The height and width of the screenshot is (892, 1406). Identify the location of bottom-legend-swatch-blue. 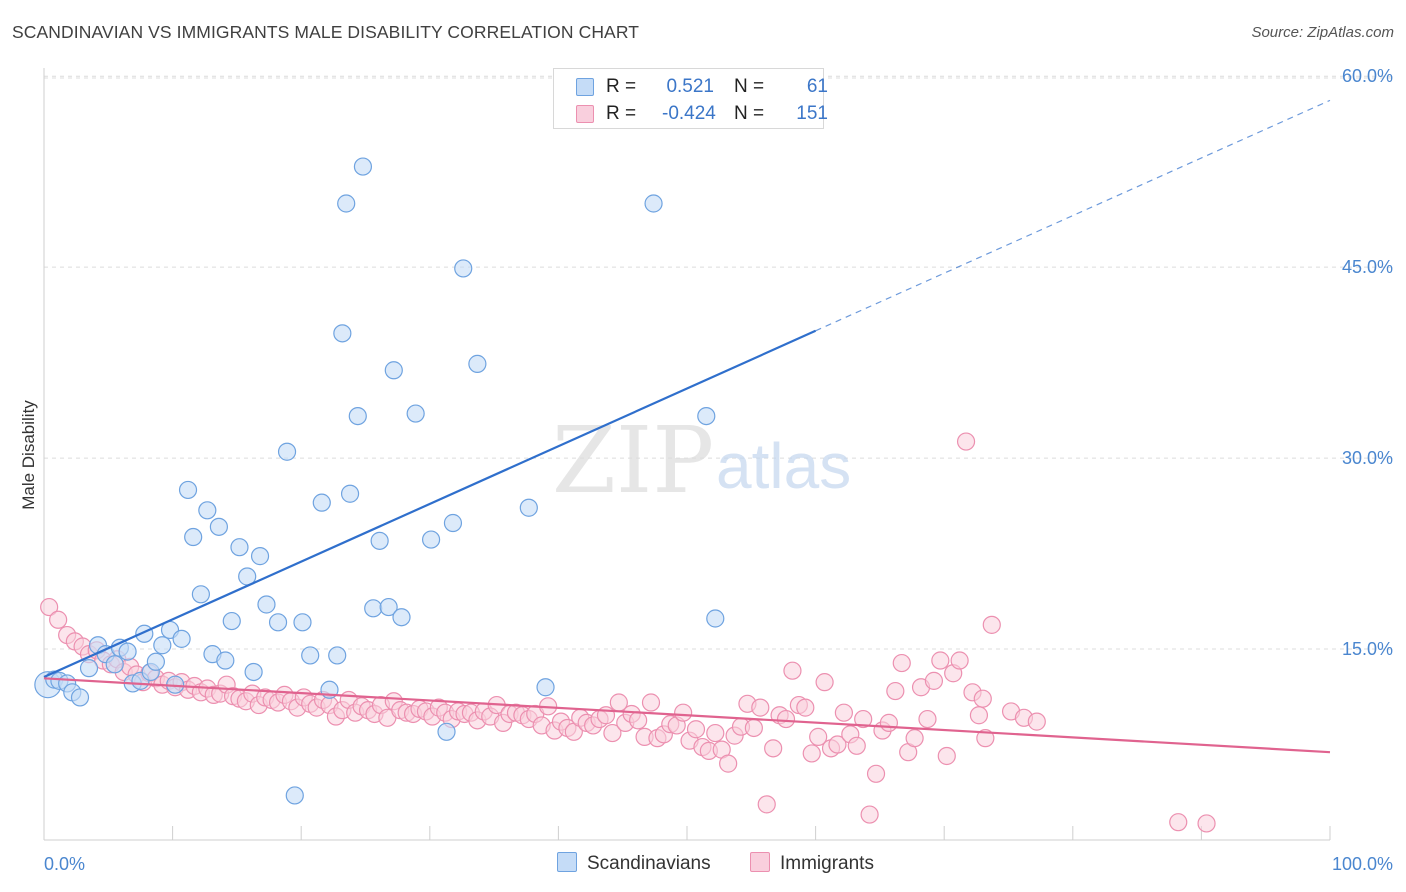
(567, 862).